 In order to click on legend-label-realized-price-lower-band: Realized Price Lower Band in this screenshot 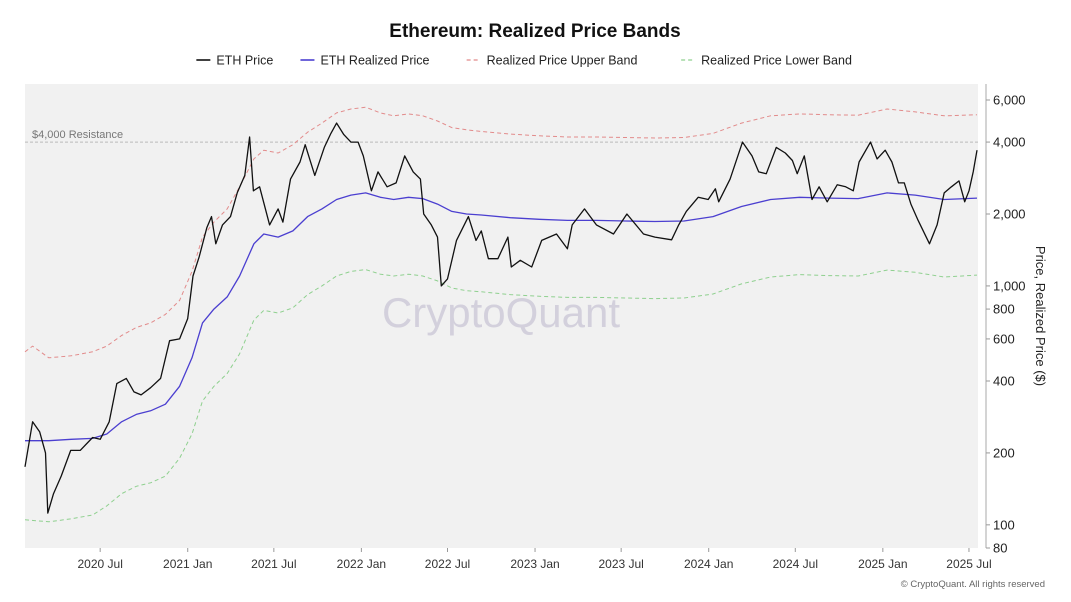, I will do `click(776, 61)`.